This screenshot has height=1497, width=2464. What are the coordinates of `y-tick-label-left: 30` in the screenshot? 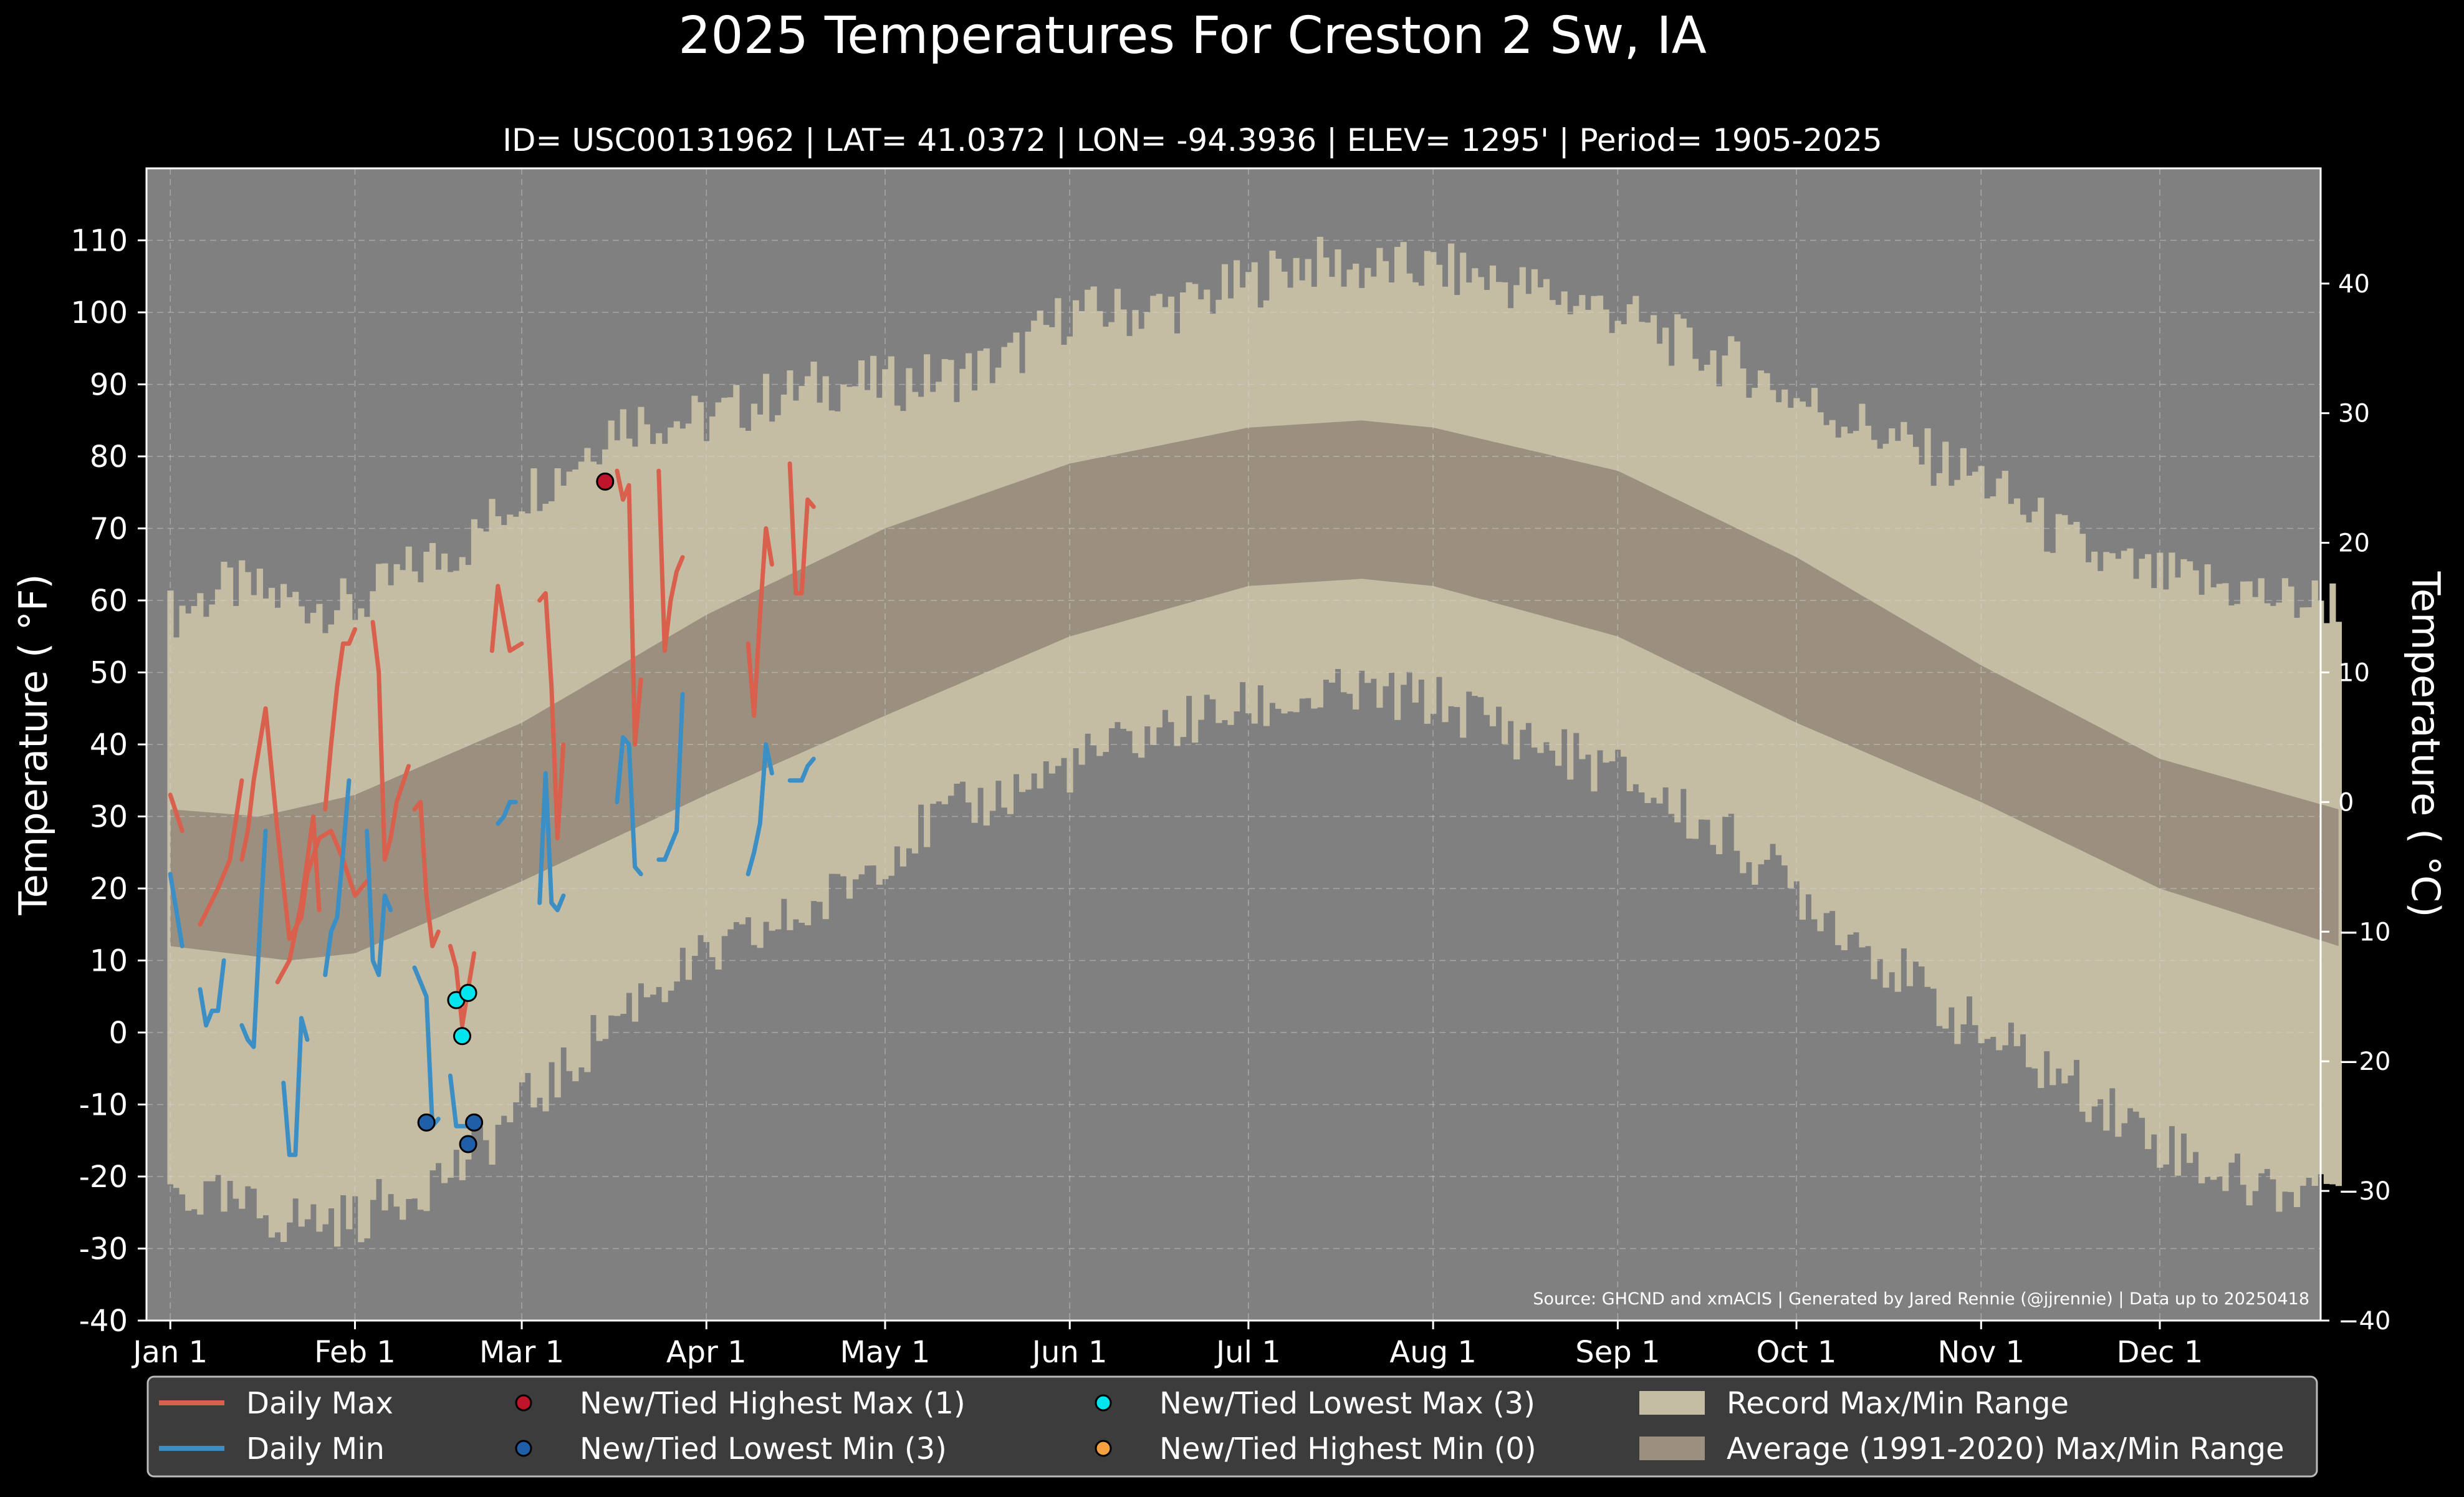 It's located at (109, 817).